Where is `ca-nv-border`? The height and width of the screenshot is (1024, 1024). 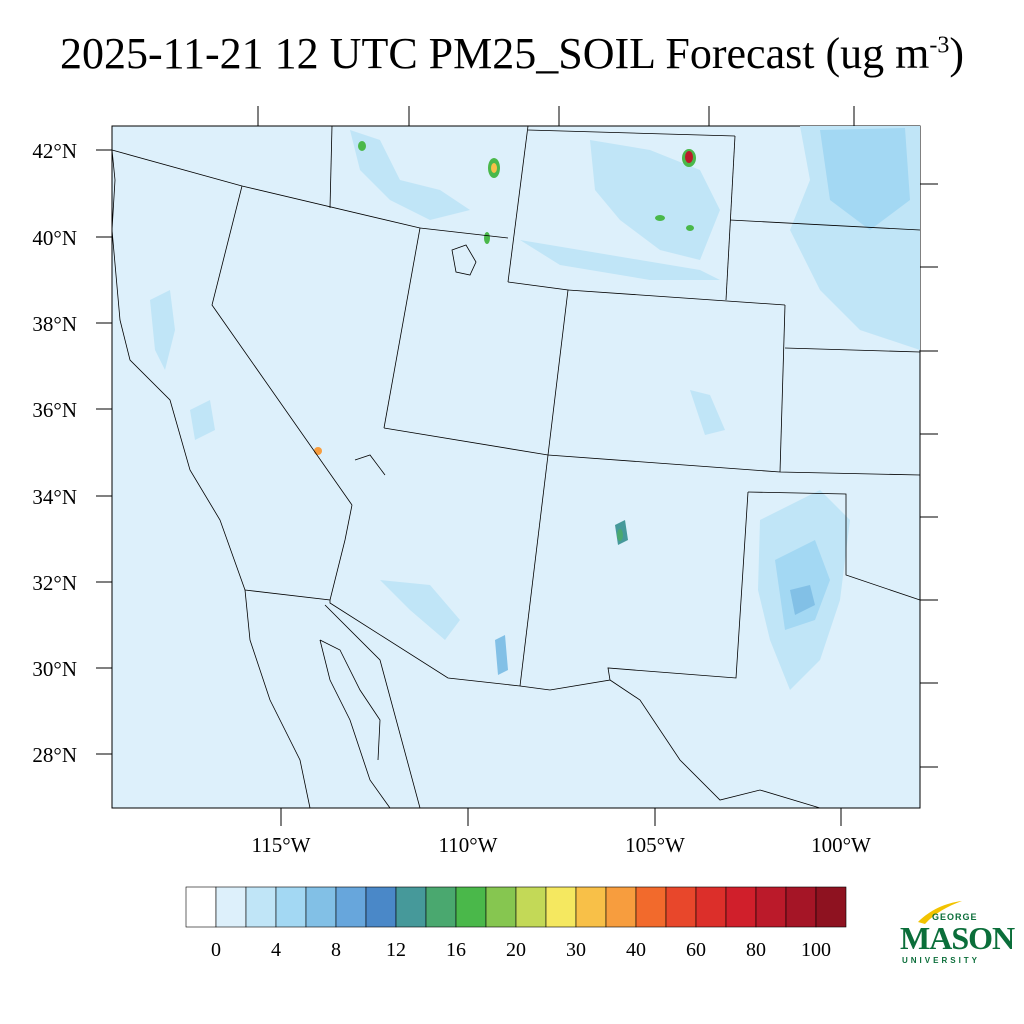 ca-nv-border is located at coordinates (282, 345).